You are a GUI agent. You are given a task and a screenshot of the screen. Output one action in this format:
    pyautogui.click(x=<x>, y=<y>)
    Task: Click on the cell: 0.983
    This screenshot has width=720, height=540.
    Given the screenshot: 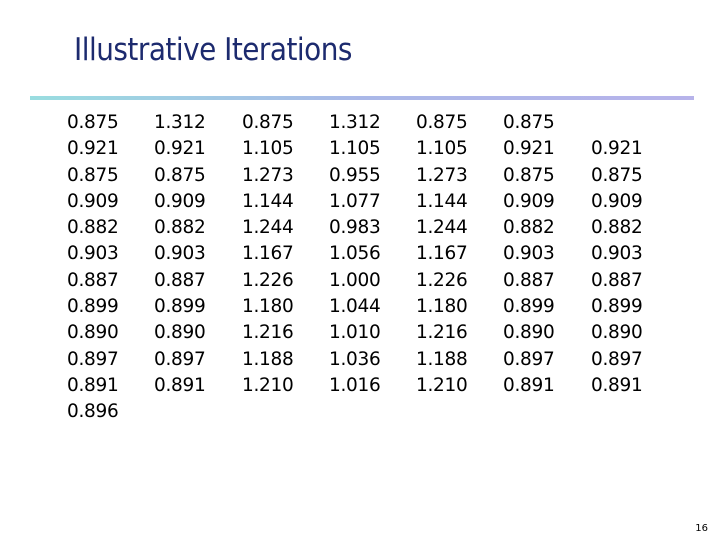 What is the action you would take?
    pyautogui.click(x=355, y=228)
    